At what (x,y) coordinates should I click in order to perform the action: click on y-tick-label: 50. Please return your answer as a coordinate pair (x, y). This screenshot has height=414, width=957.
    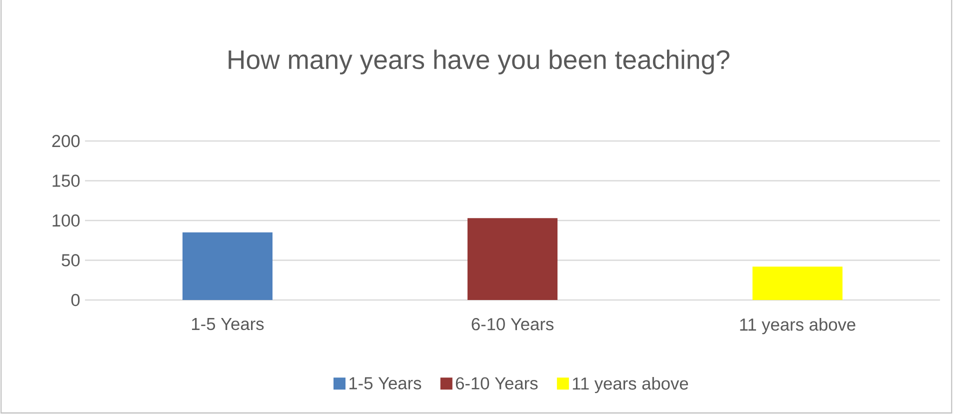
    Looking at the image, I should click on (71, 260).